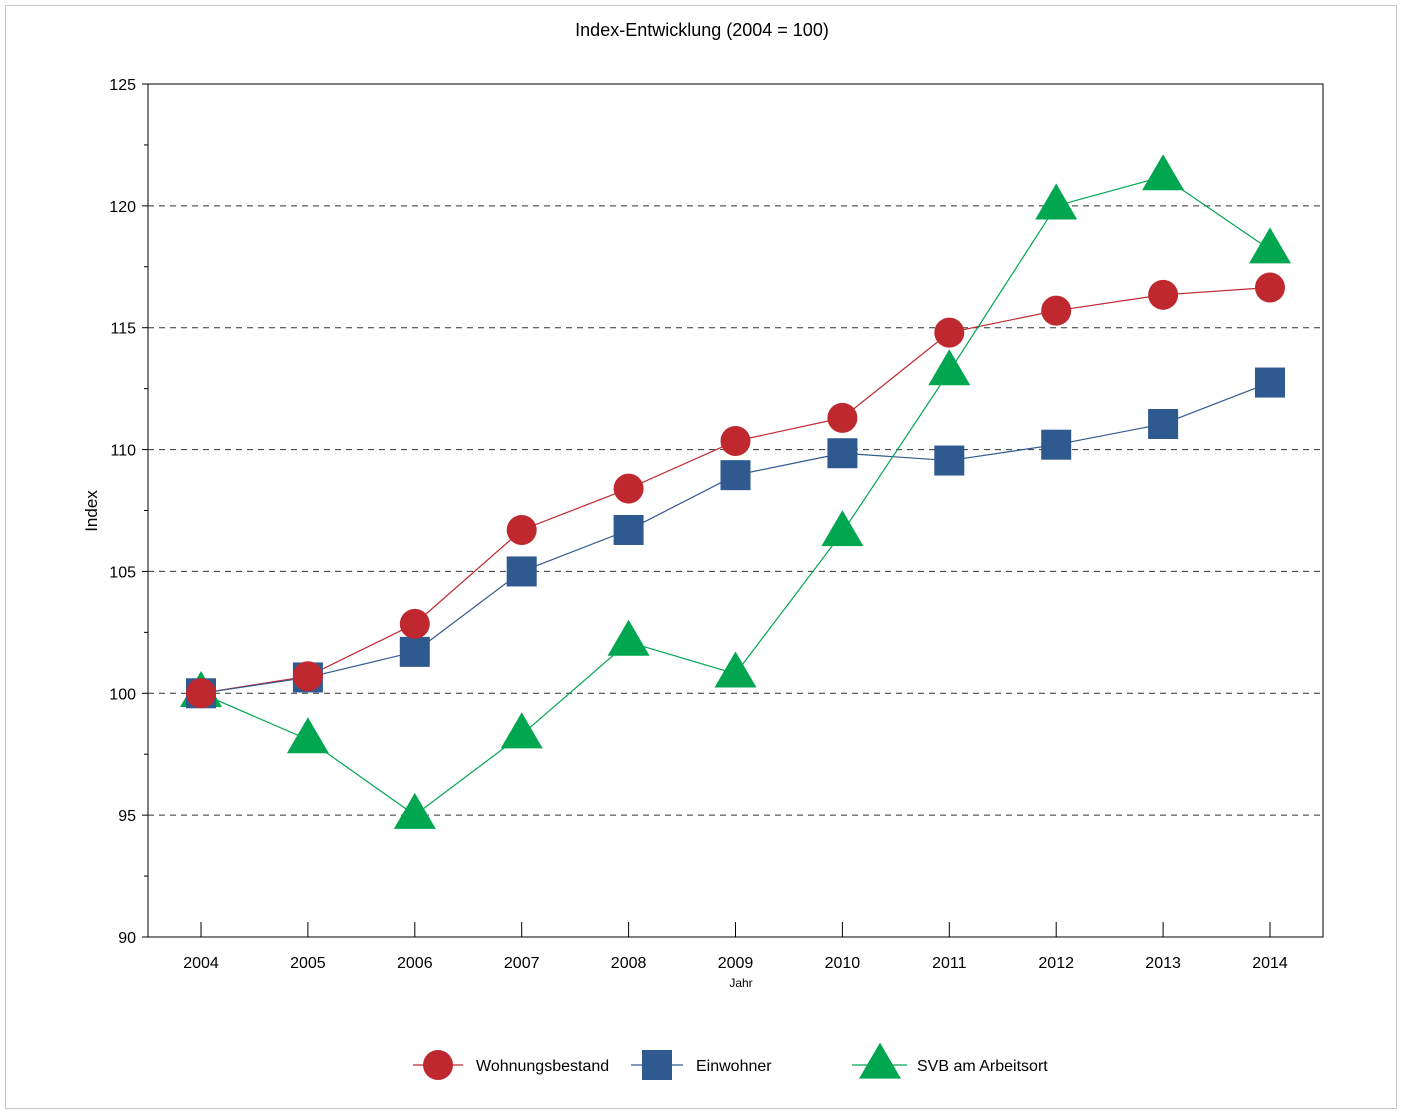  Describe the element at coordinates (736, 963) in the screenshot. I see `x-tick-label: 2009` at that location.